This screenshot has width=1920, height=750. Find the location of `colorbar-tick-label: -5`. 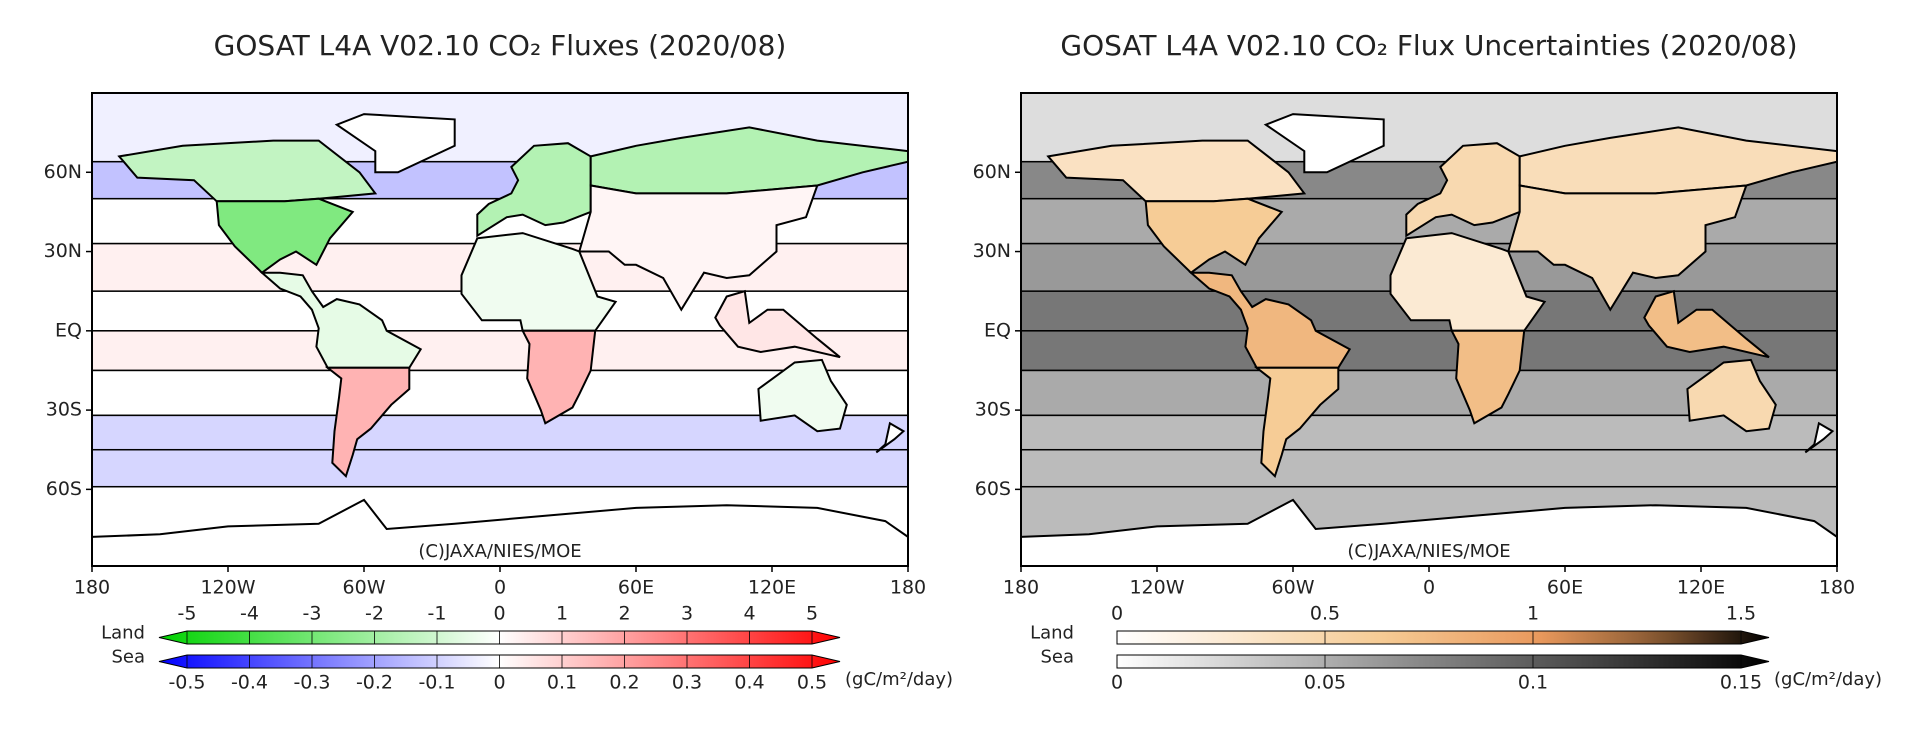

colorbar-tick-label: -5 is located at coordinates (187, 614).